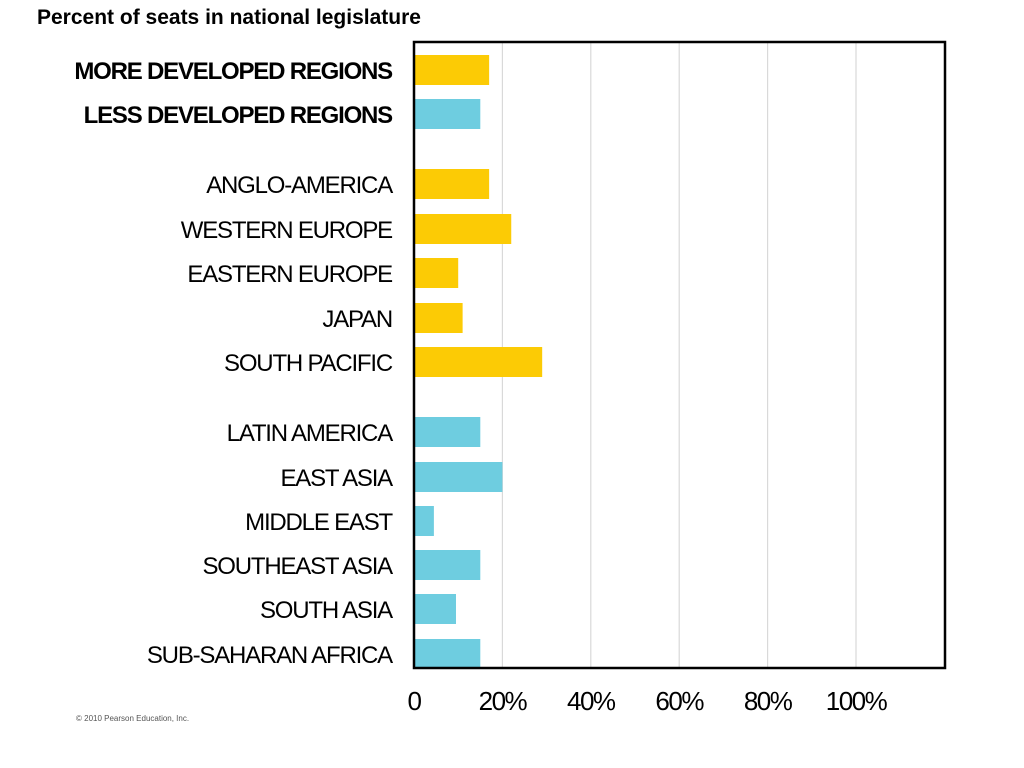  What do you see at coordinates (415, 701) in the screenshot?
I see `x-tick-label: 0` at bounding box center [415, 701].